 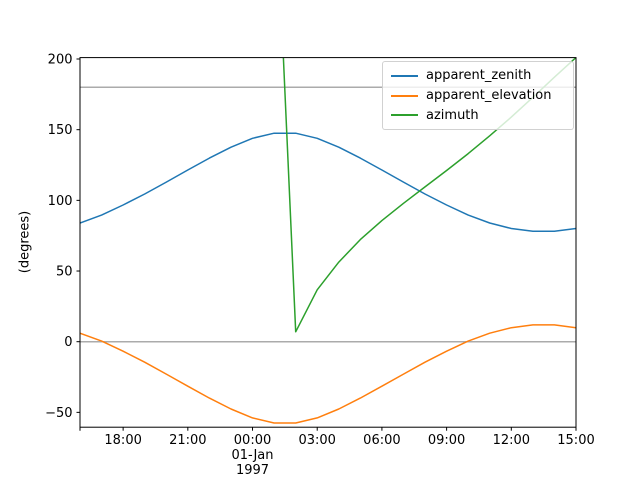 I want to click on x-tick-label: 01-Jan, so click(x=253, y=455).